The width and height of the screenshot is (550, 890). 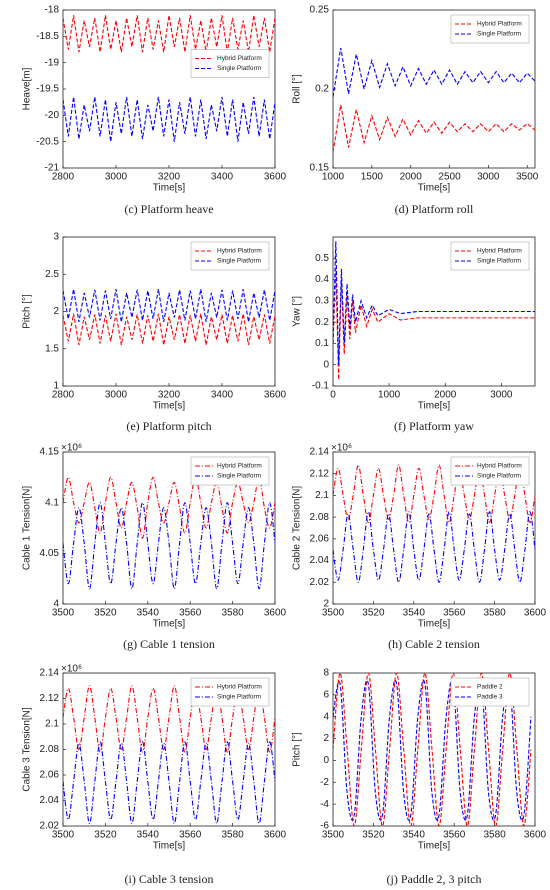 I want to click on x-tick-label: 3520, so click(x=373, y=835).